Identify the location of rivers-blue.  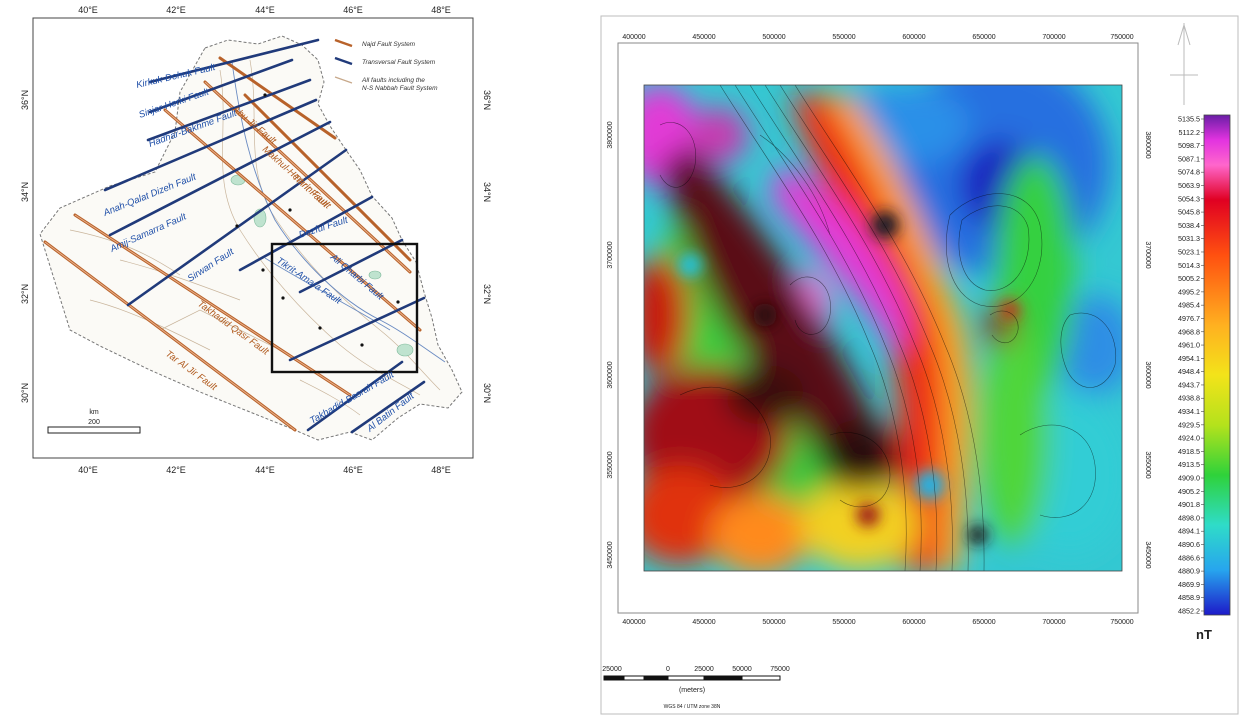
(338, 212).